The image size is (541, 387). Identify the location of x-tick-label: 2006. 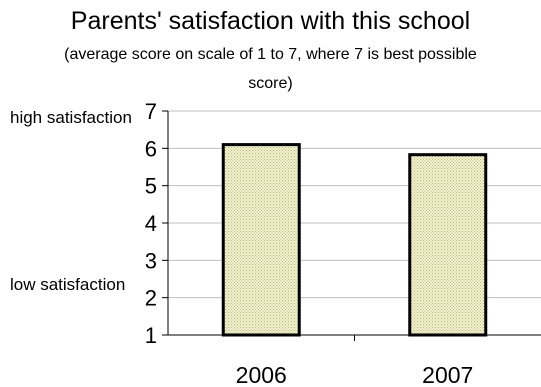
(261, 374).